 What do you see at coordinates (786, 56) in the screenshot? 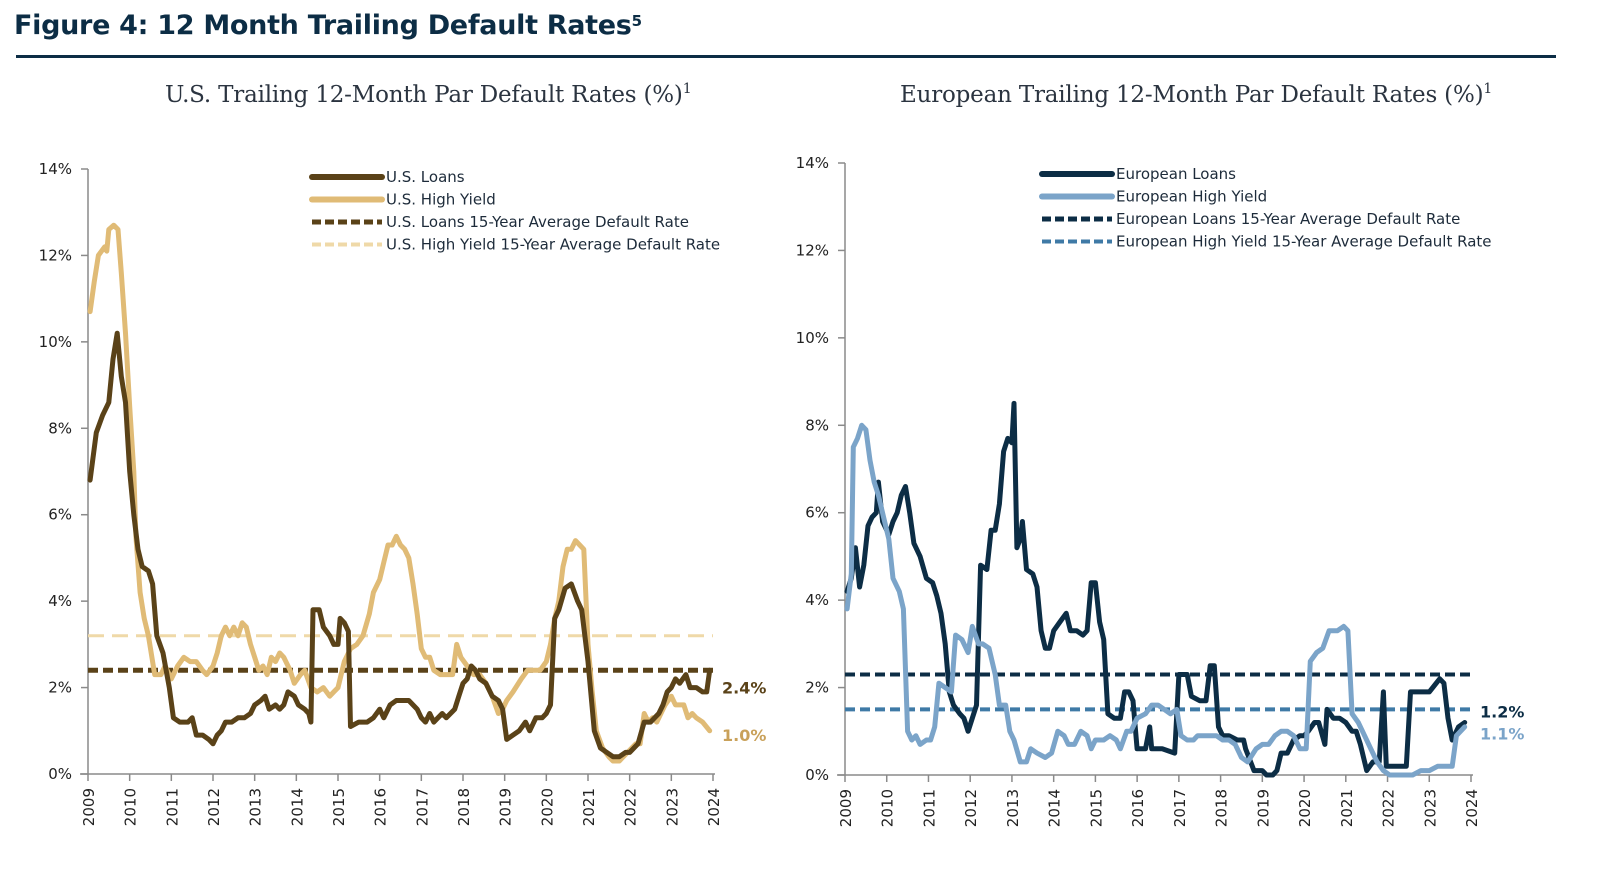
I see `title-divider` at bounding box center [786, 56].